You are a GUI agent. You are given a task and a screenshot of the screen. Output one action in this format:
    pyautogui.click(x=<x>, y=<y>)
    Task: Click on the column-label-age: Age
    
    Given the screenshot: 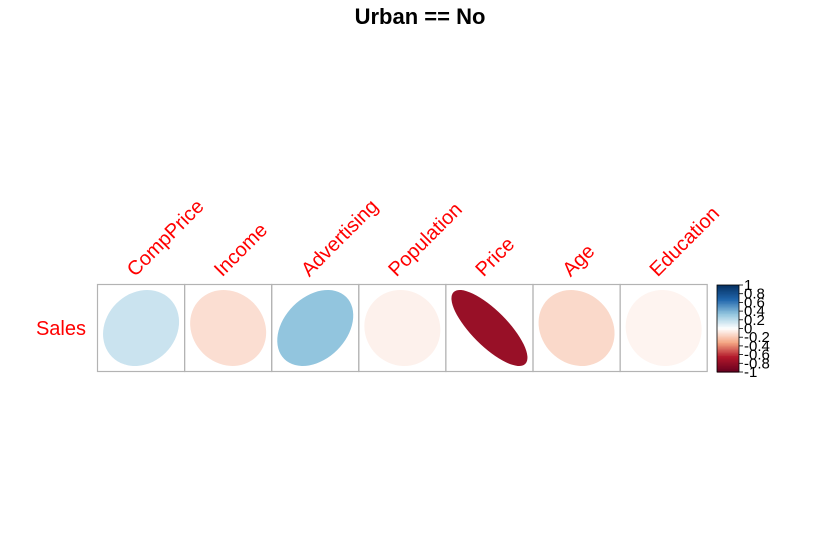 What is the action you would take?
    pyautogui.click(x=579, y=260)
    